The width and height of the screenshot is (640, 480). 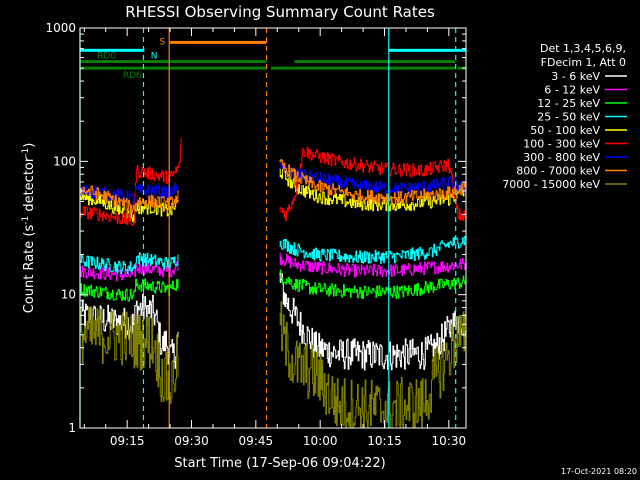 I want to click on flag-bars: RD0 RD6 NS, so click(x=273, y=59).